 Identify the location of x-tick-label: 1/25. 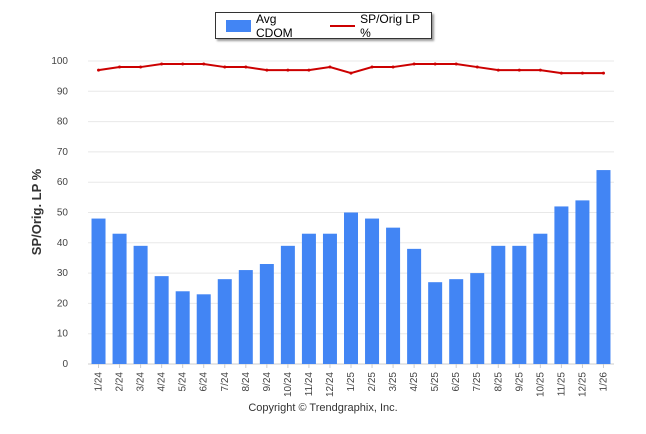
(351, 382).